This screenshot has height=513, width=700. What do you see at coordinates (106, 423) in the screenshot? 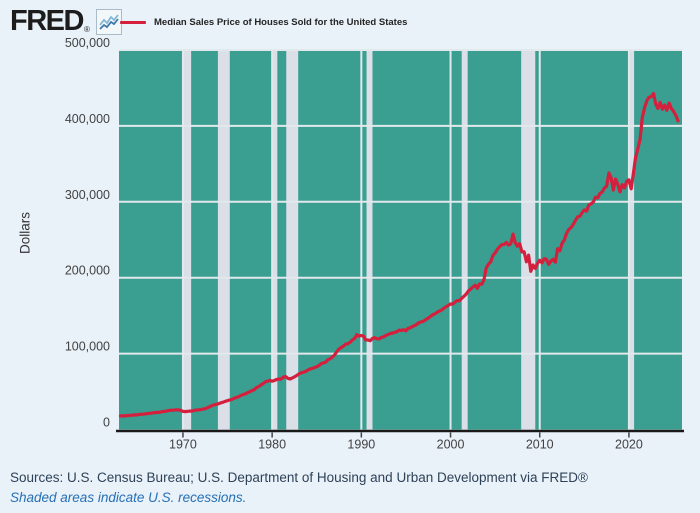
I see `y-tick-label: 0` at bounding box center [106, 423].